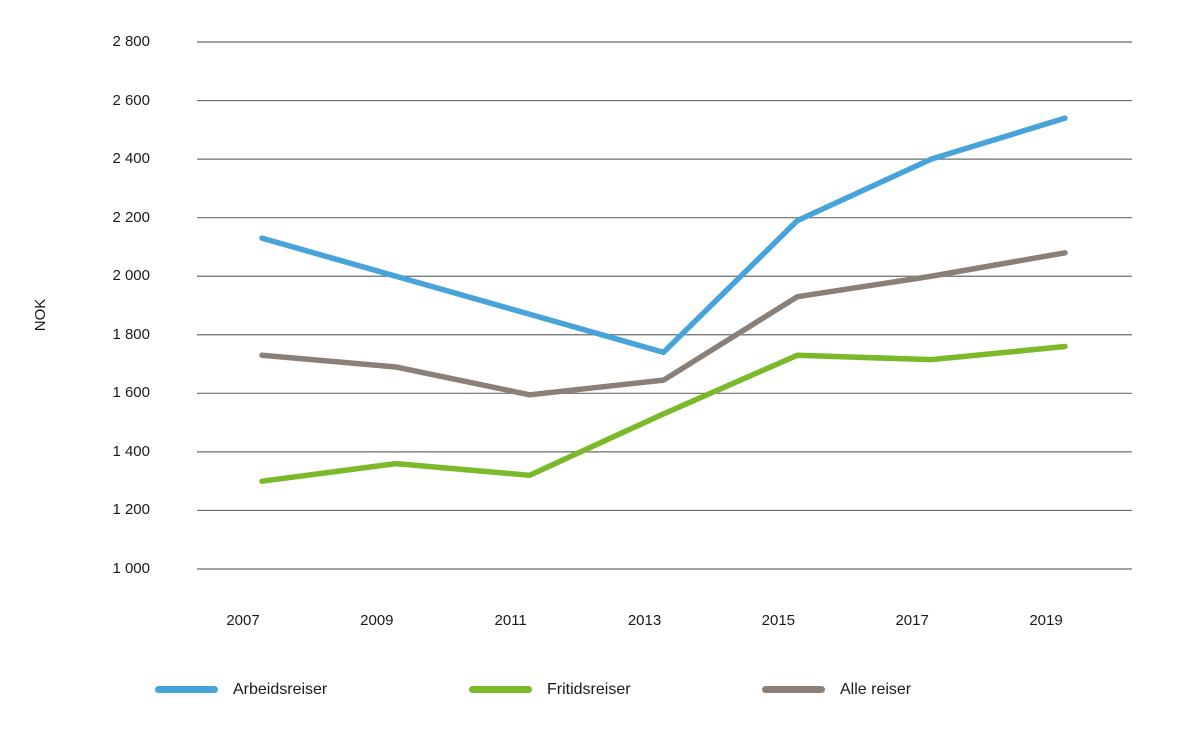 Image resolution: width=1200 pixels, height=738 pixels. What do you see at coordinates (876, 689) in the screenshot?
I see `legend-label-alle-reiser: Alle reiser` at bounding box center [876, 689].